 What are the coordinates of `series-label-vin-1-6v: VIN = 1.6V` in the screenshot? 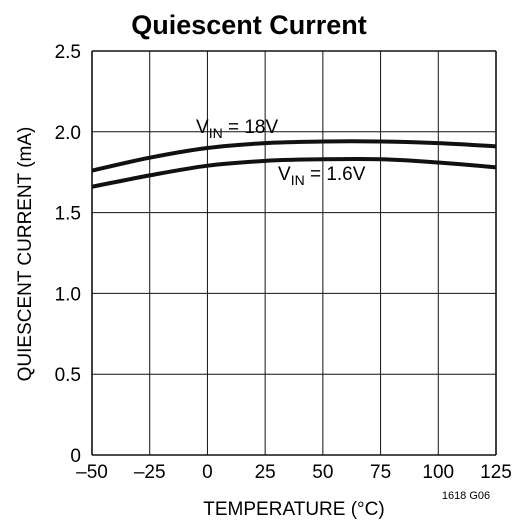 It's located at (322, 176).